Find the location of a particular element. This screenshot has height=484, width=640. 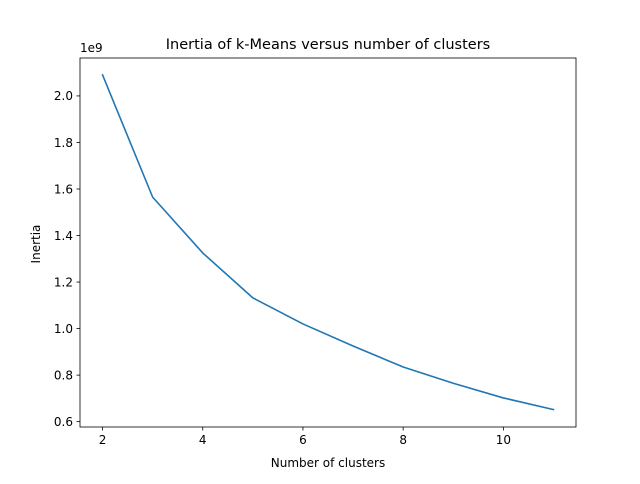

y-tick-label: 0.8 is located at coordinates (63, 375).